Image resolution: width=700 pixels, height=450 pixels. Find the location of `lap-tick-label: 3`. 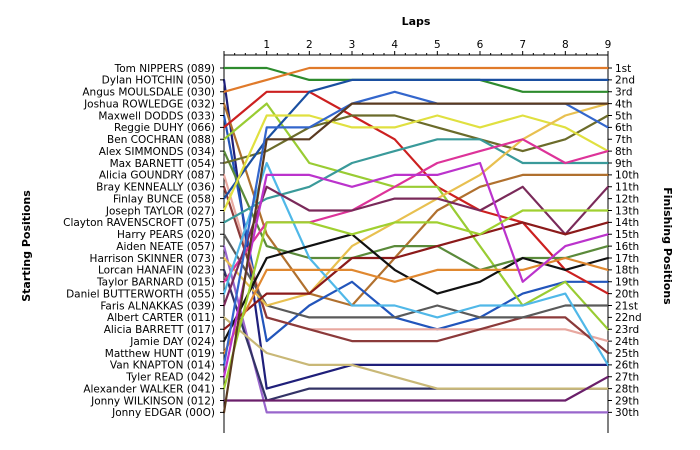

lap-tick-label: 3 is located at coordinates (352, 45).